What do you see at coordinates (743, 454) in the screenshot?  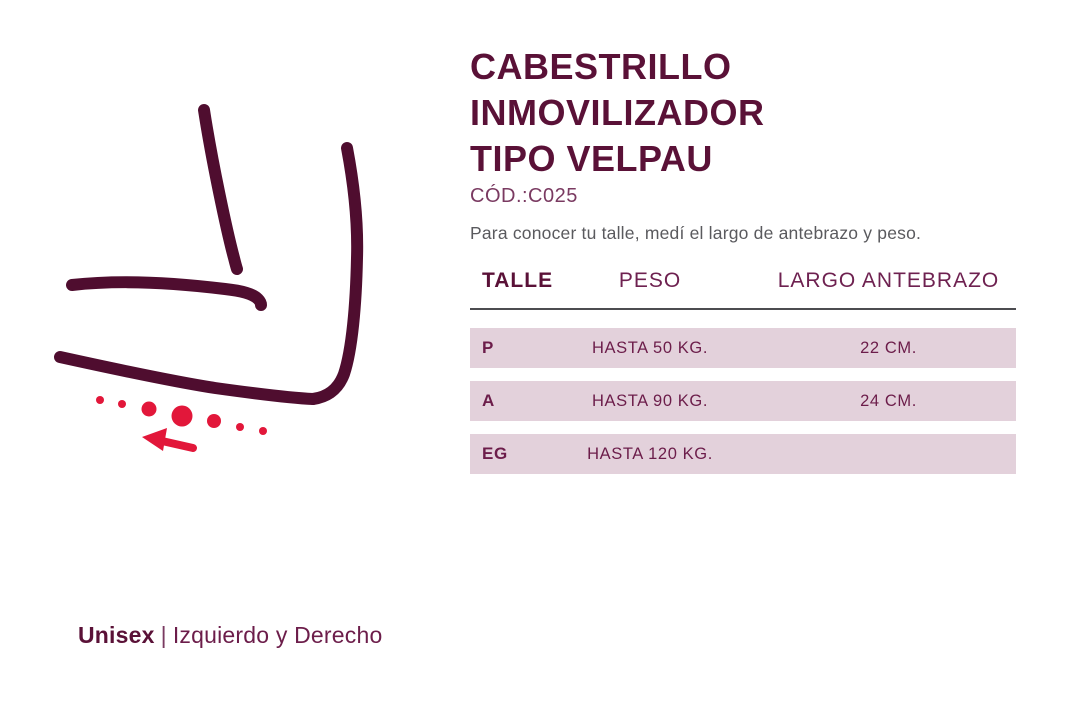 I see `table-row-eg: EG HASTA 120 KG.` at bounding box center [743, 454].